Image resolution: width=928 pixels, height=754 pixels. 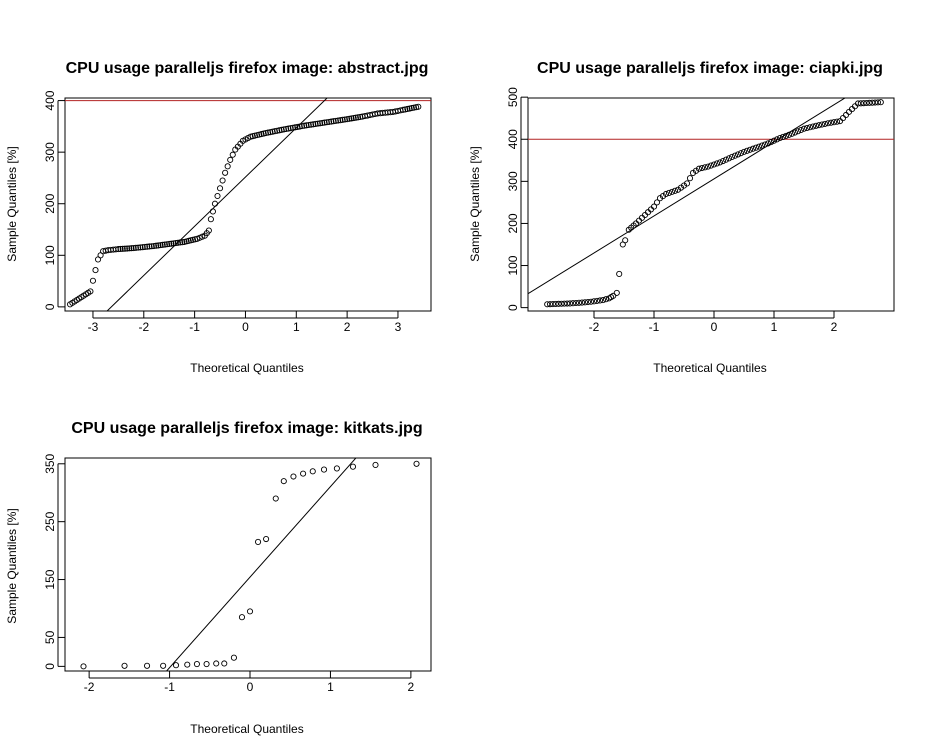 I want to click on x-tick-label: -3, so click(x=93, y=327).